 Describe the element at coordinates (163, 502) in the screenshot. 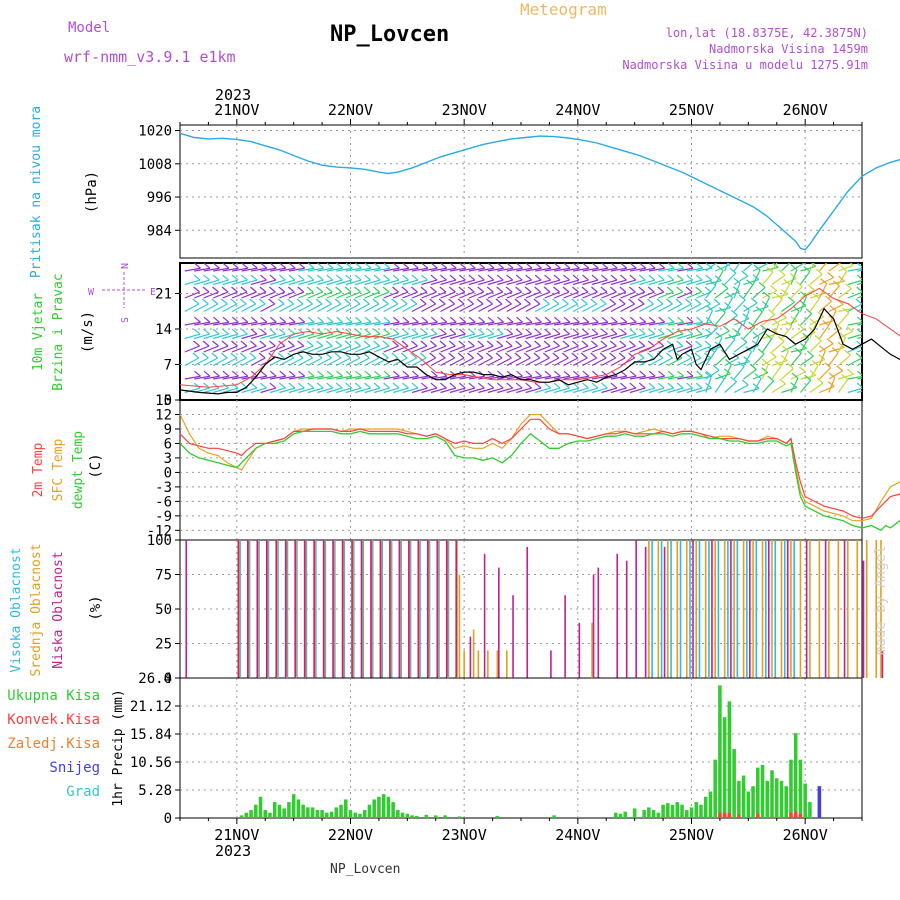

I see `y-tick-label: -6` at that location.